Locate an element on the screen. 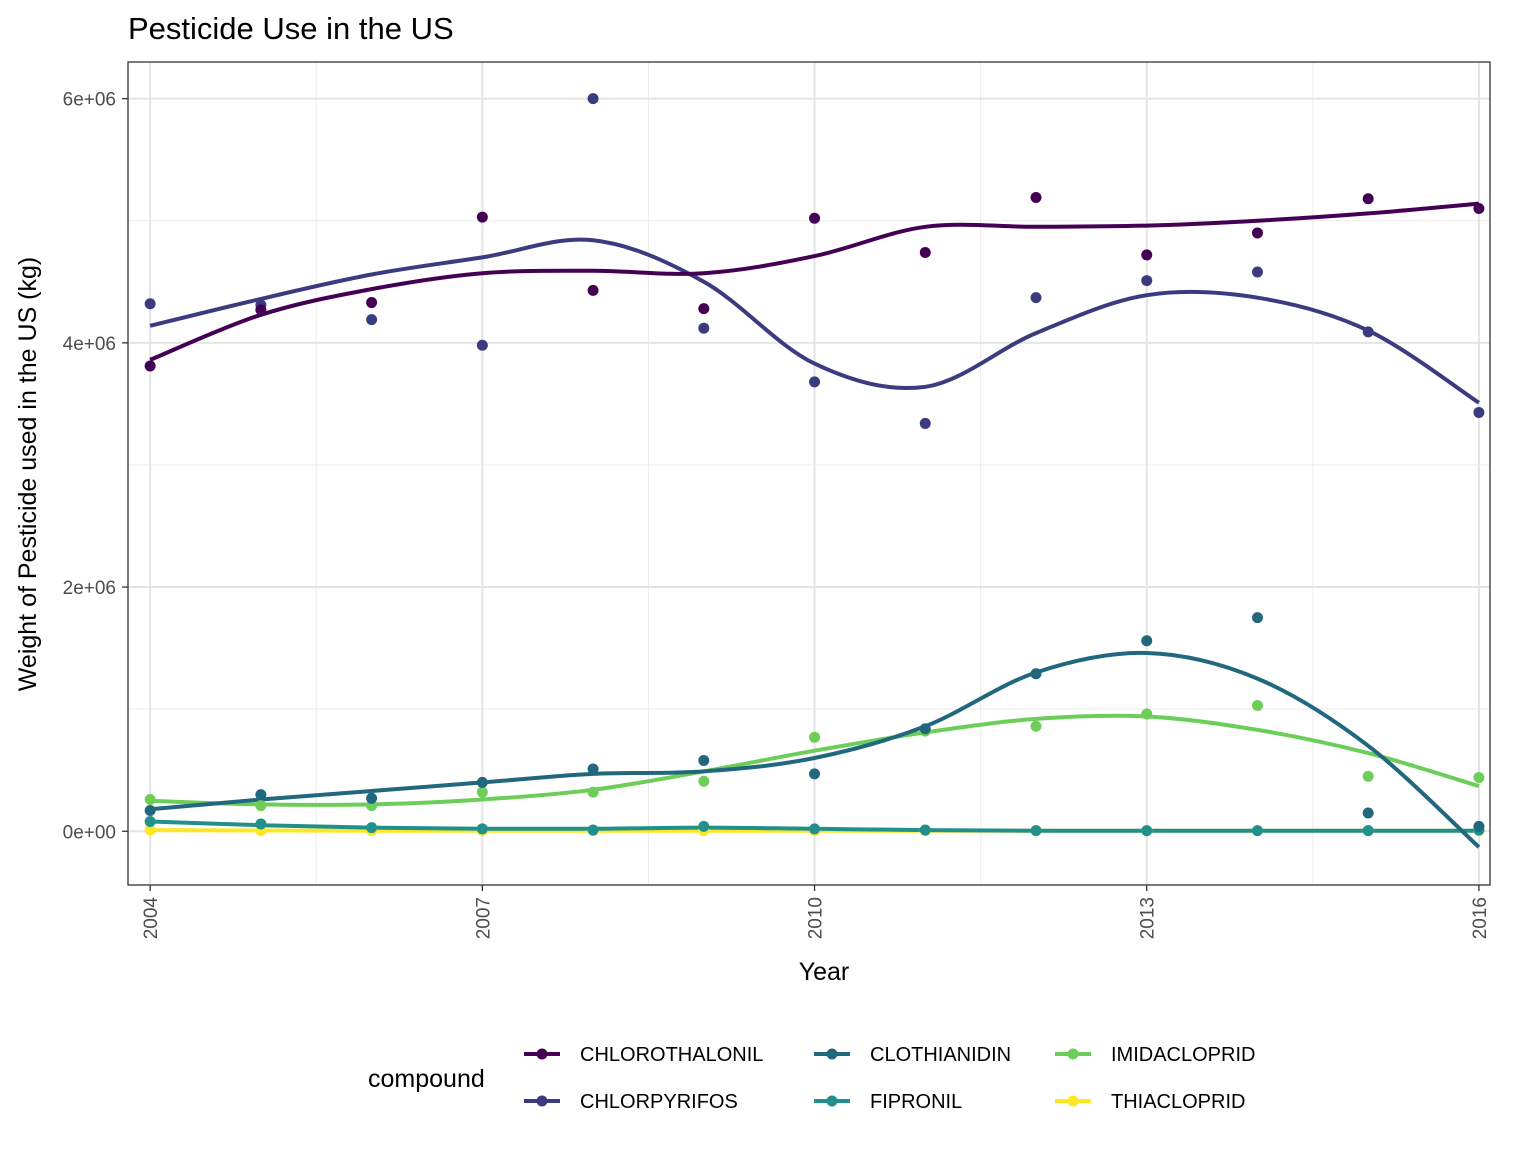  legend-label: CHLORPYRIFOS is located at coordinates (659, 1102).